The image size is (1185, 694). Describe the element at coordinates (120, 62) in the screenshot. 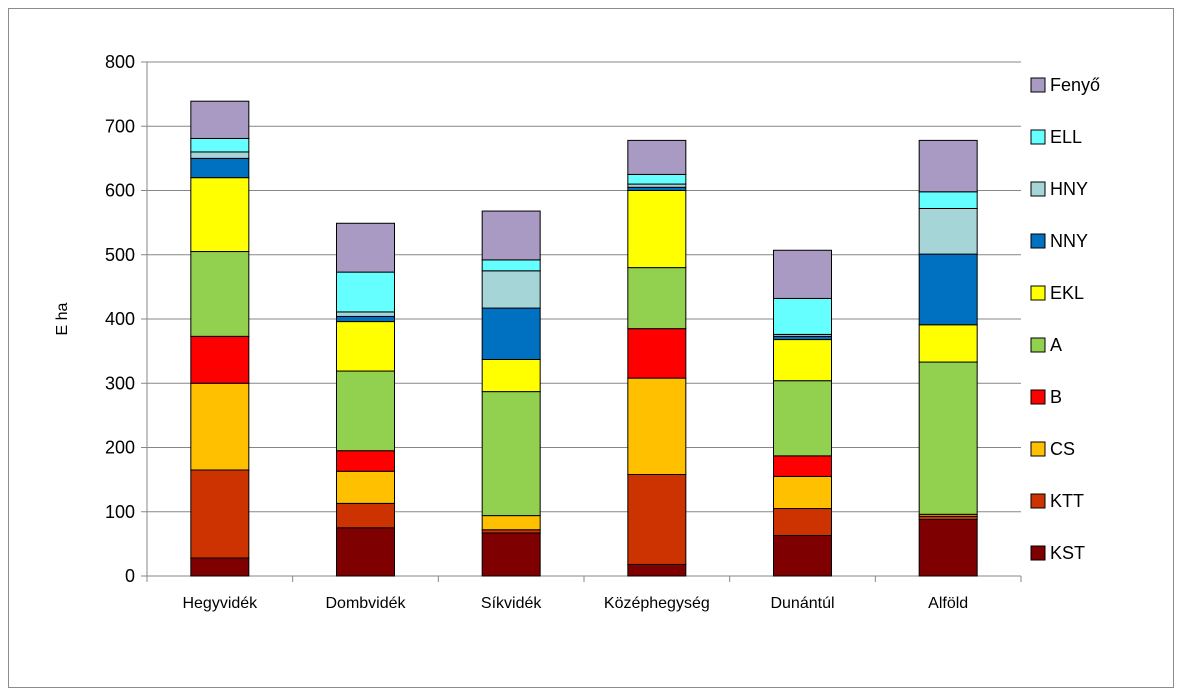

I see `y-tick-label: 800` at that location.